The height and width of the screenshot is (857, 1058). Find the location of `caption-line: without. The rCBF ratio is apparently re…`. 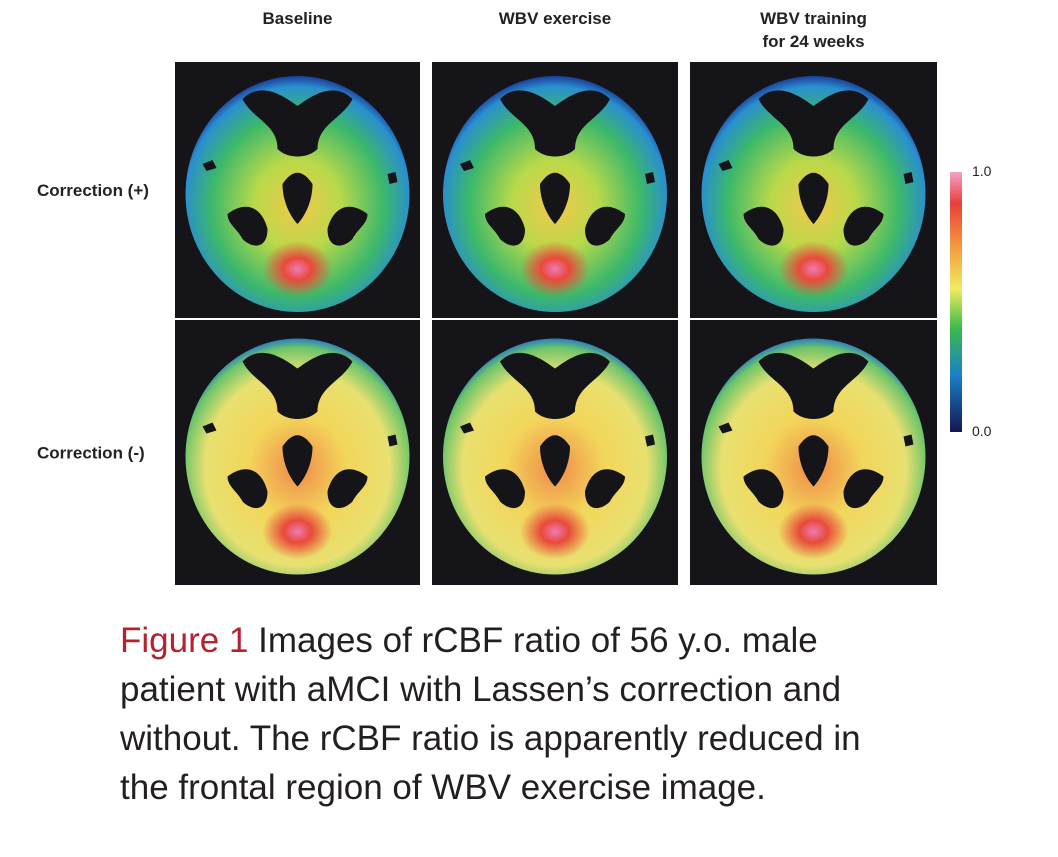

caption-line: without. The rCBF ratio is apparently re… is located at coordinates (490, 738).